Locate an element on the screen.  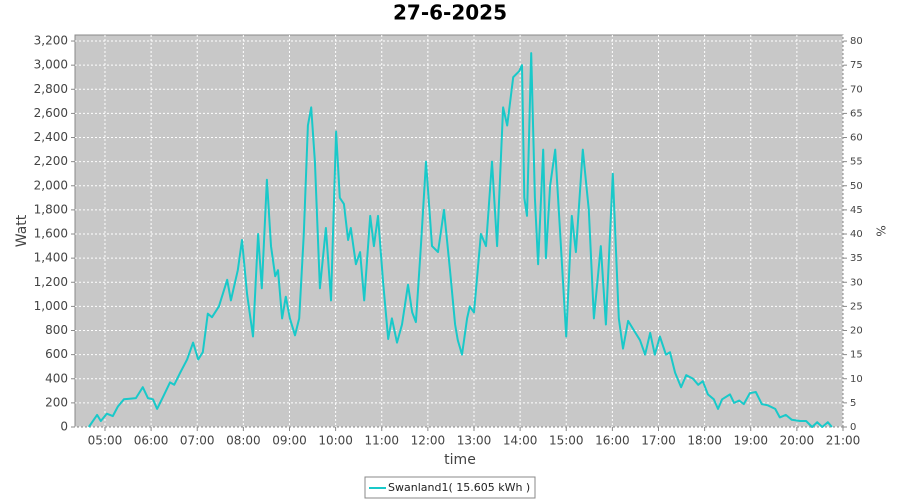
x-tick-label: 05:00 is located at coordinates (105, 441).